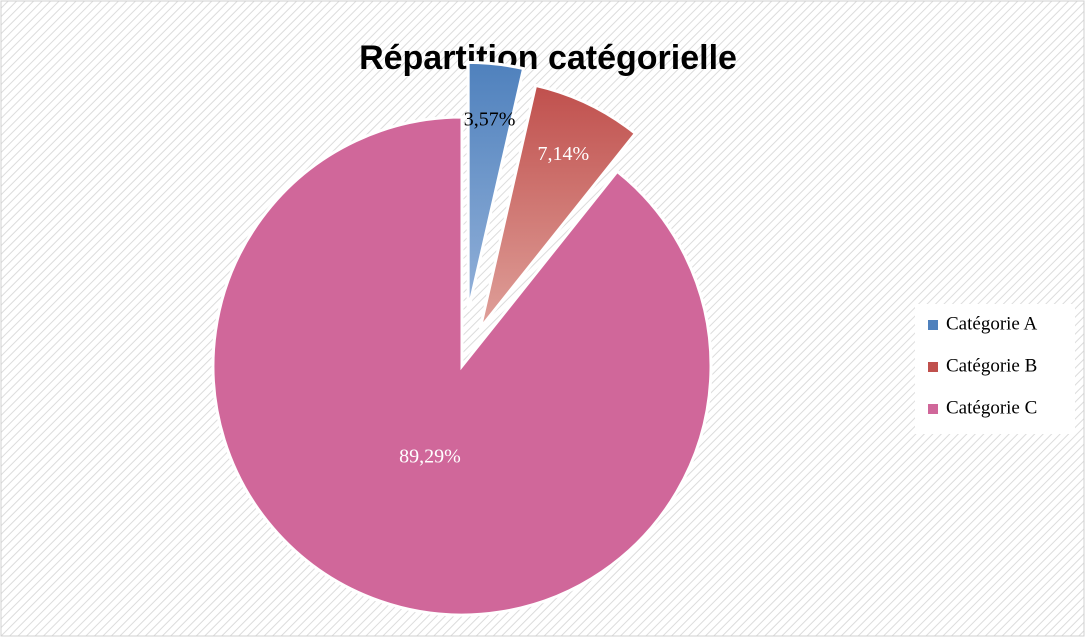 The width and height of the screenshot is (1085, 637). What do you see at coordinates (430, 456) in the screenshot?
I see `data-label: 89,29%` at bounding box center [430, 456].